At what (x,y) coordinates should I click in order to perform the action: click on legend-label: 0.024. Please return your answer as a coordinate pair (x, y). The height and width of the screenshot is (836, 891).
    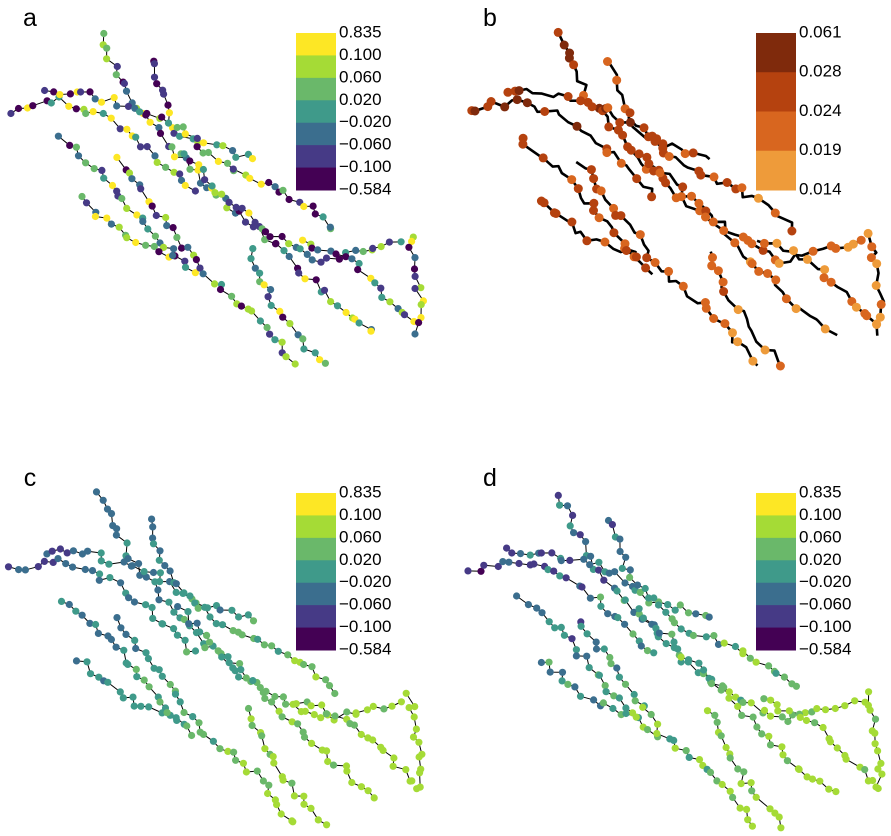
    Looking at the image, I should click on (820, 110).